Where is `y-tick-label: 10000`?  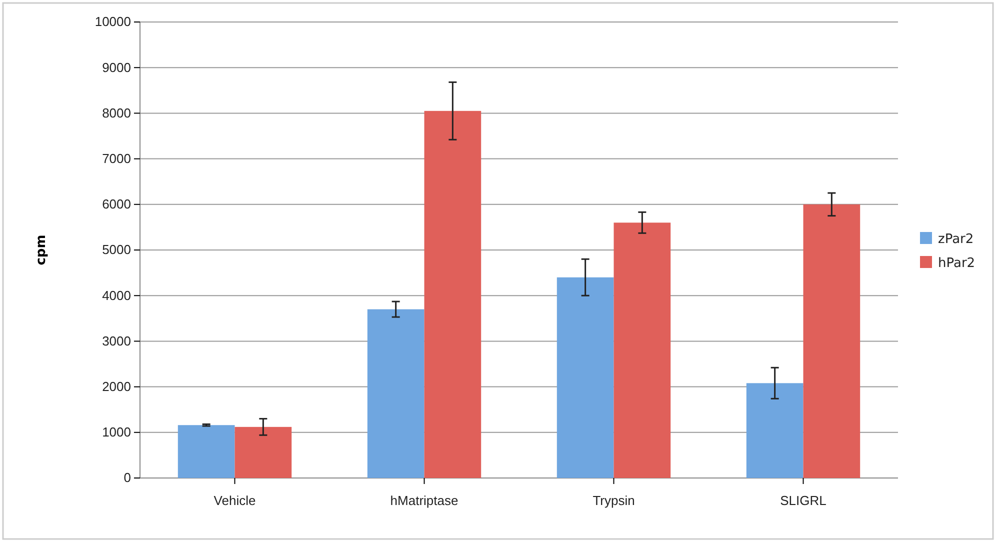
y-tick-label: 10000 is located at coordinates (112, 22).